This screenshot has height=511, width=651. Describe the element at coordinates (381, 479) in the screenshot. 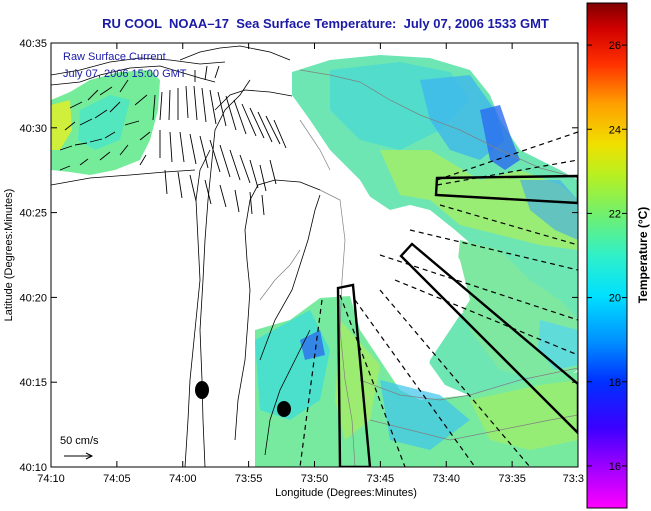

I see `x-tick-label: 73:45` at that location.